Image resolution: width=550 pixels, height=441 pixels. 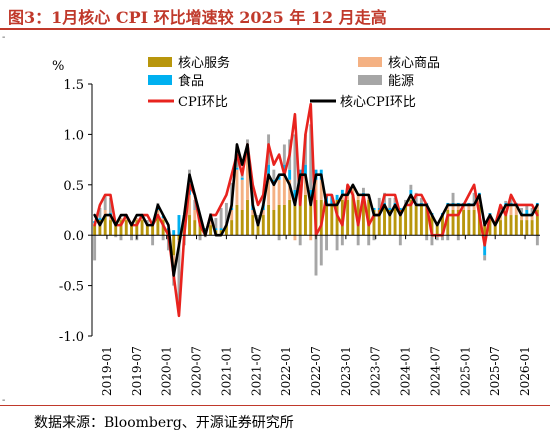 I want to click on title-rule, so click(x=275, y=29).